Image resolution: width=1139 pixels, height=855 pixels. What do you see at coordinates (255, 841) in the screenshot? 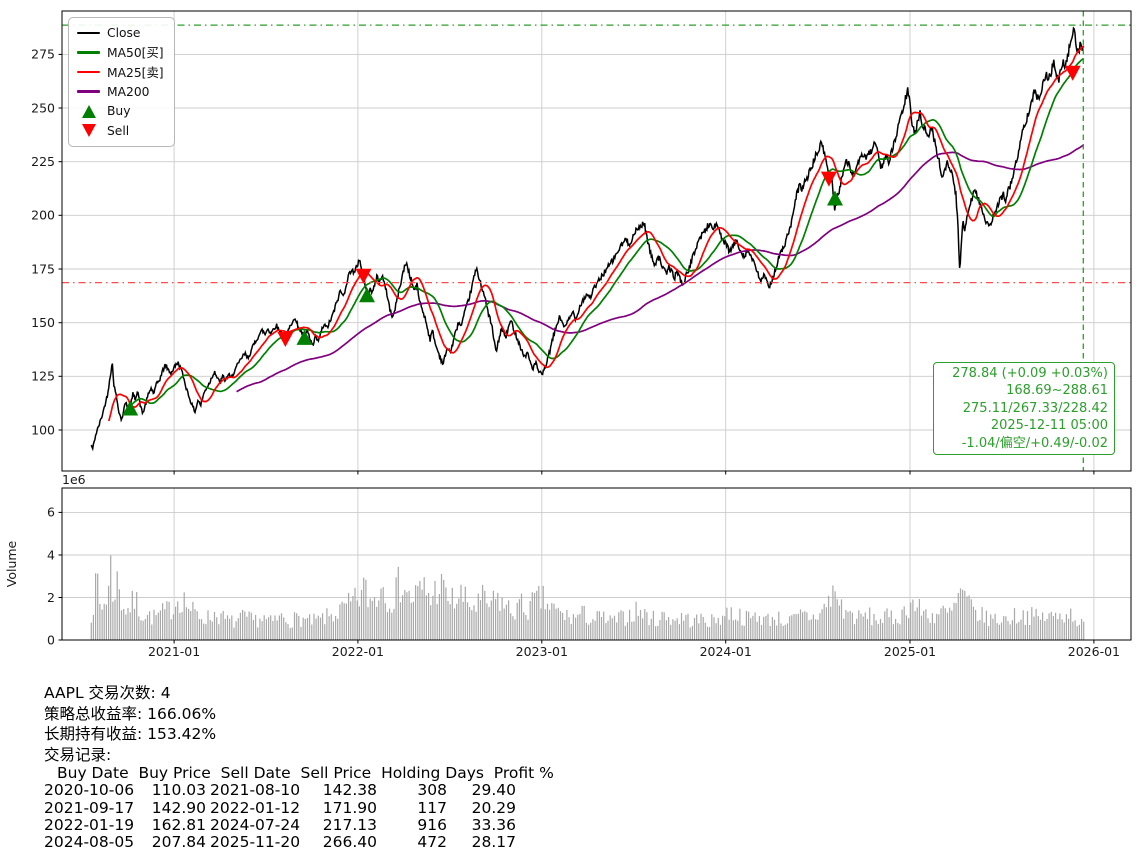
I see `trade-cell: 2025-11-20` at bounding box center [255, 841].